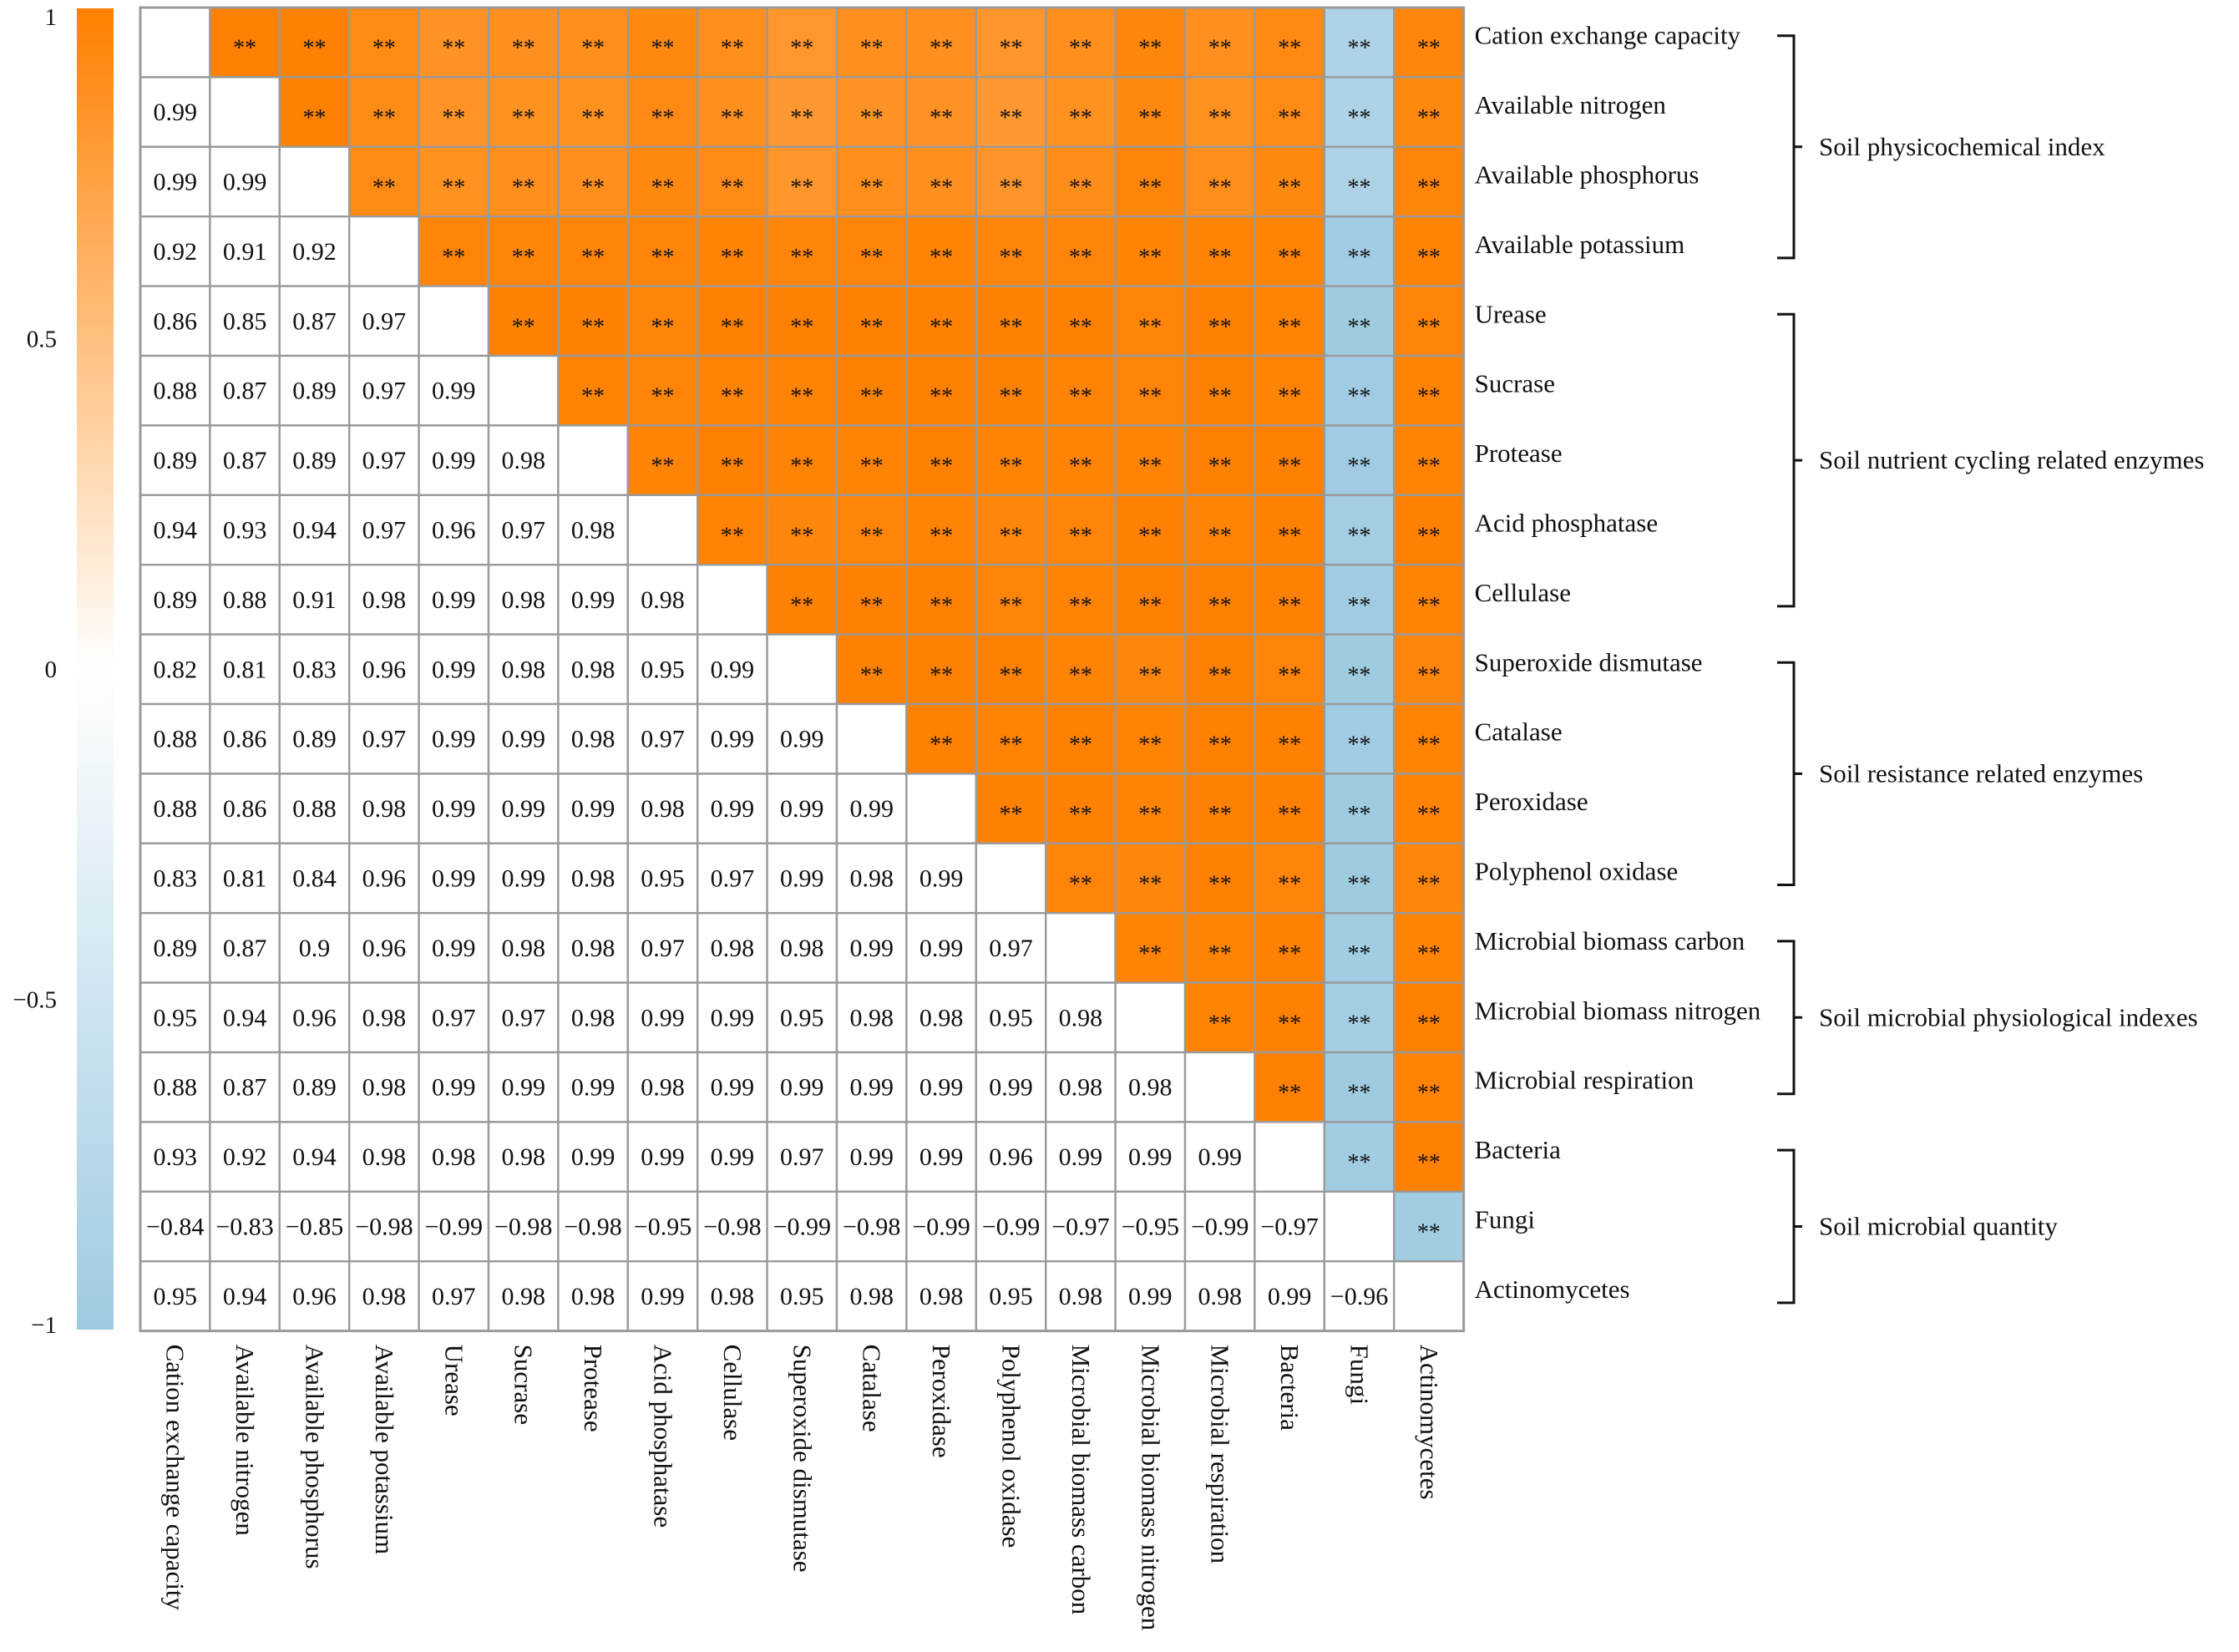  I want to click on correlation-value: −0.97, so click(1289, 1227).